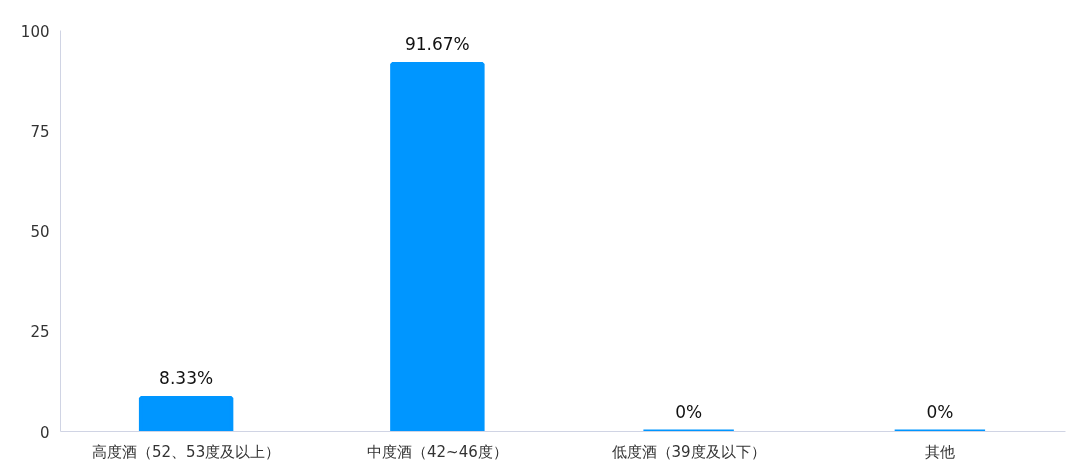 The height and width of the screenshot is (473, 1080). Describe the element at coordinates (40, 232) in the screenshot. I see `y-tick-label: 50` at that location.